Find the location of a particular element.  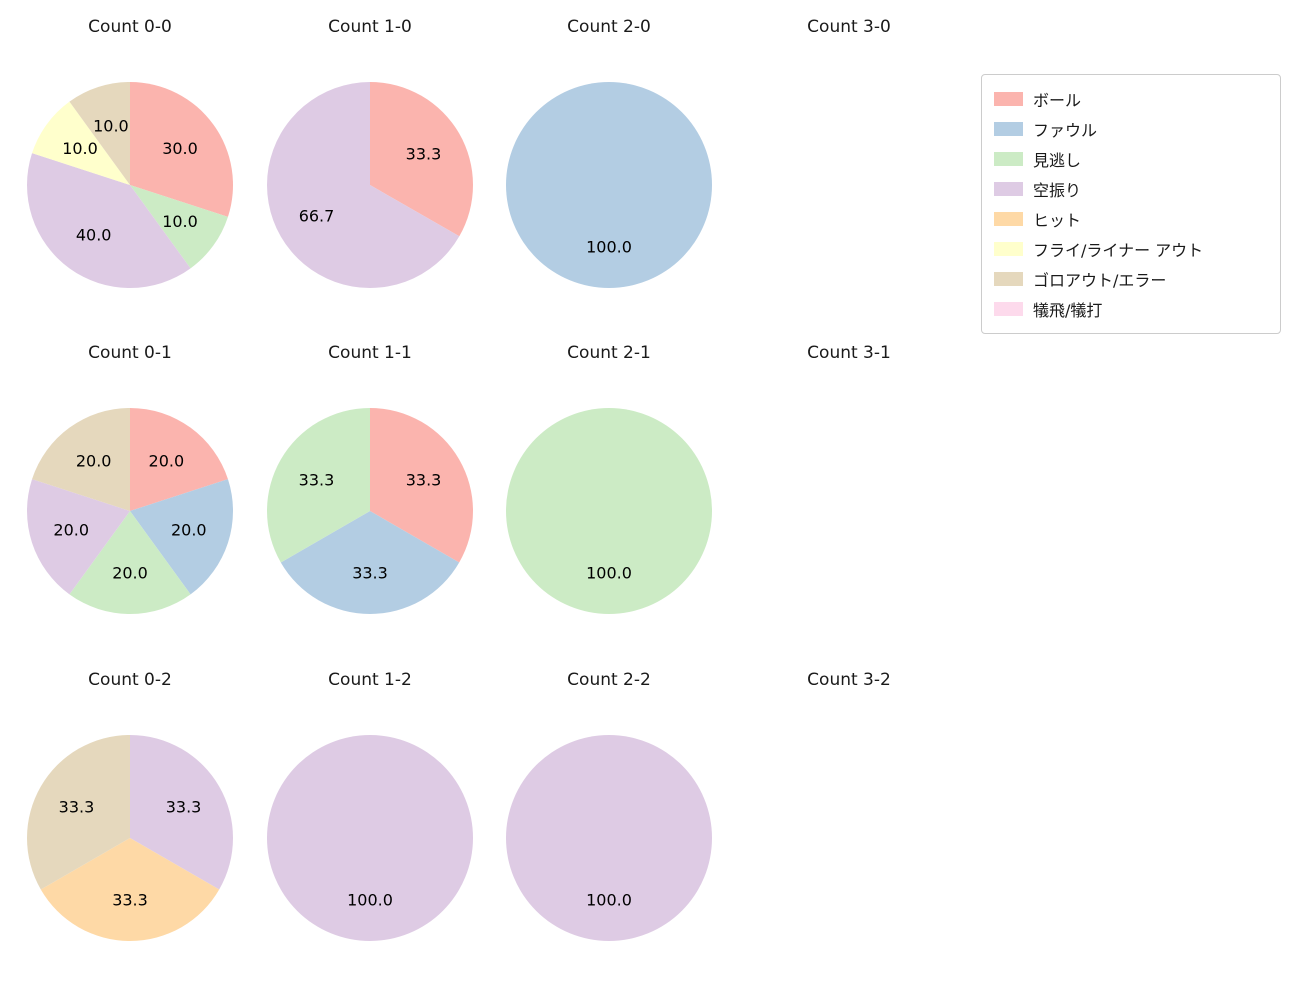

subplot-title: Count 1-1 is located at coordinates (370, 353).